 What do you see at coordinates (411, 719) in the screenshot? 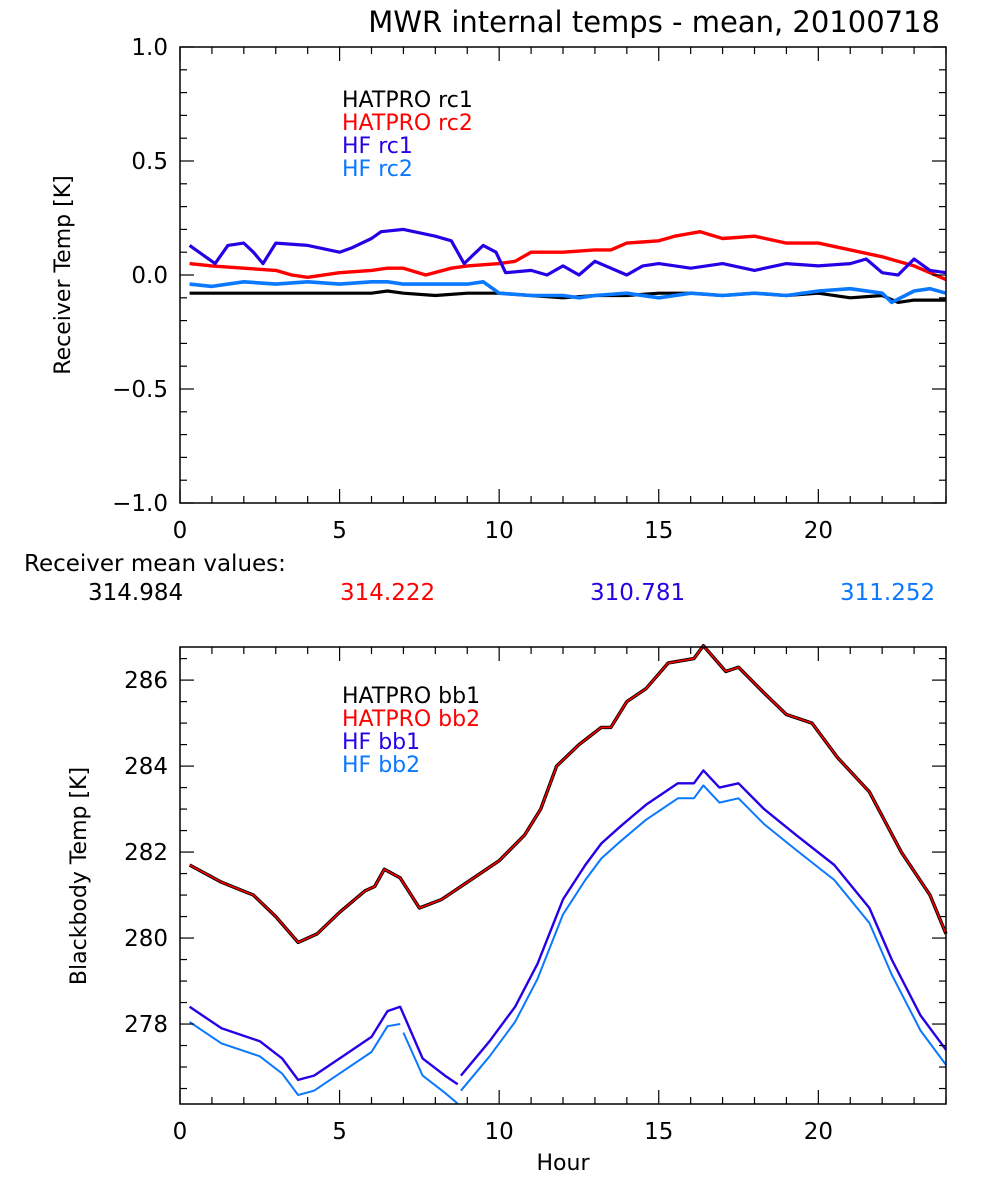
I see `legend-entry: HATPRO bb2` at bounding box center [411, 719].